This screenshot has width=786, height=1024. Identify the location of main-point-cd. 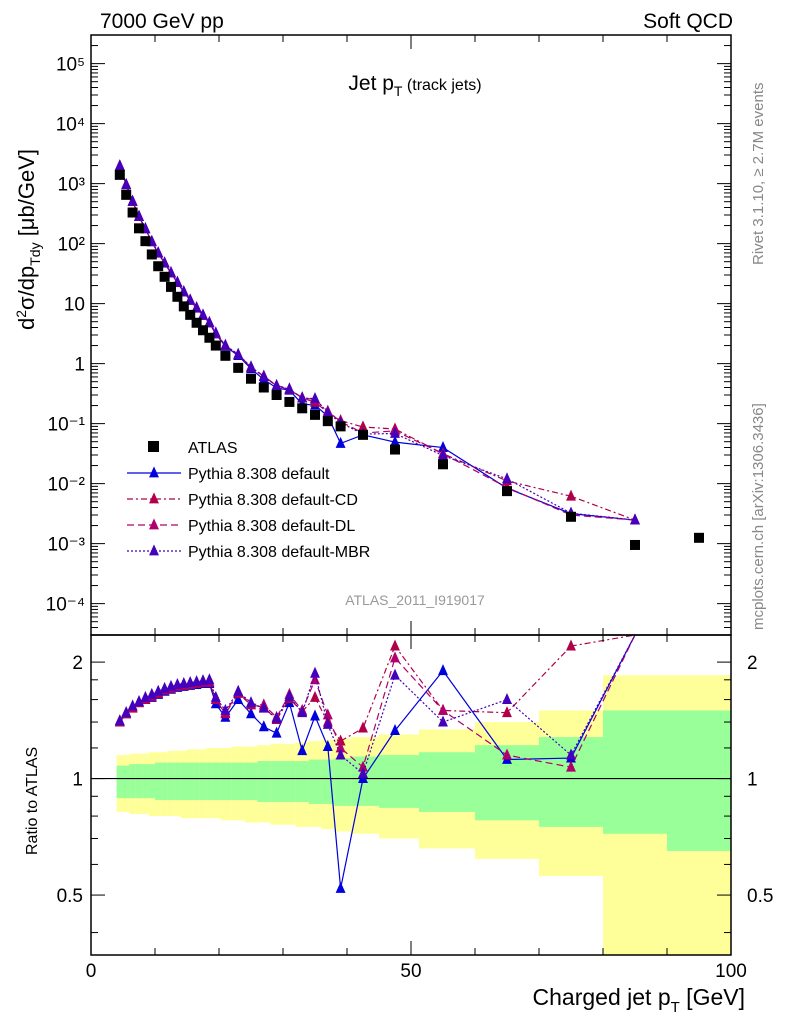
(363, 426).